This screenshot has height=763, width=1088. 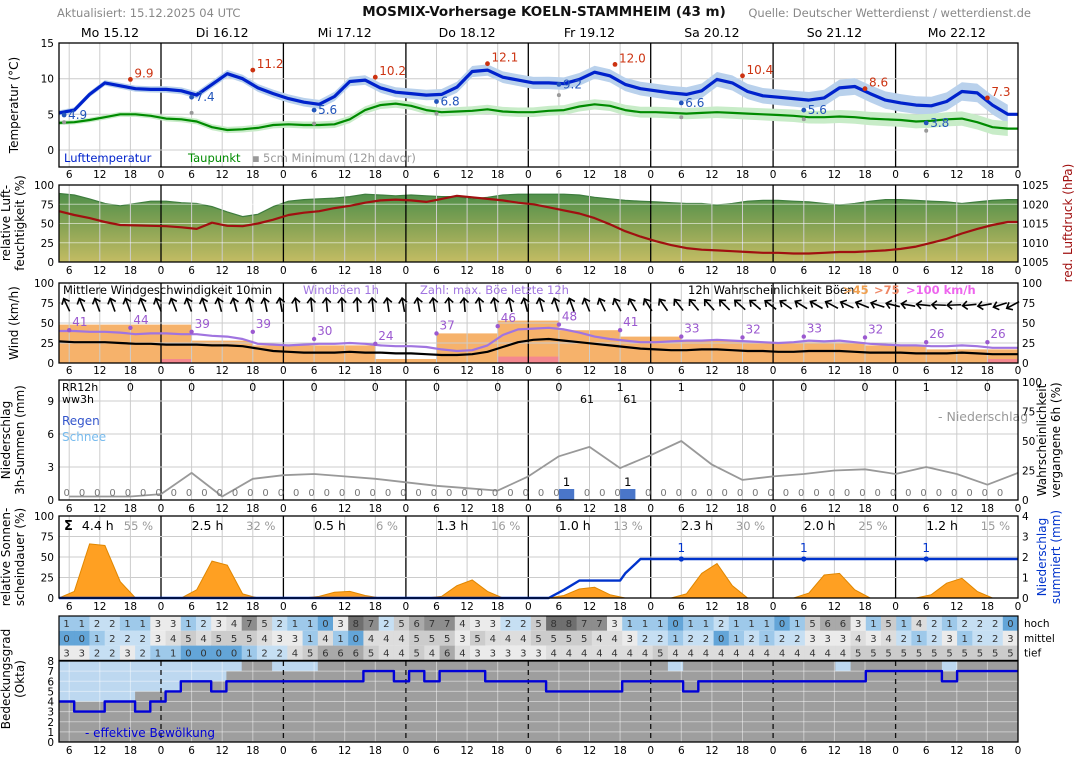 What do you see at coordinates (392, 71) in the screenshot?
I see `svg-text: 10.2` at bounding box center [392, 71].